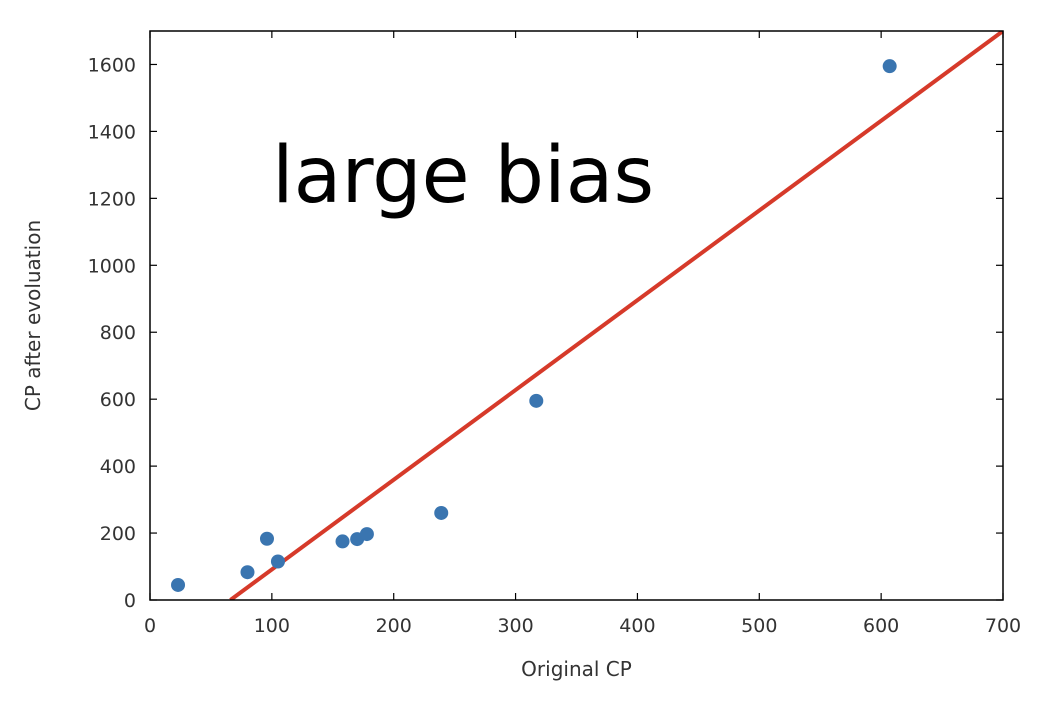 The height and width of the screenshot is (720, 1056). I want to click on y-tick-label: 200, so click(118, 534).